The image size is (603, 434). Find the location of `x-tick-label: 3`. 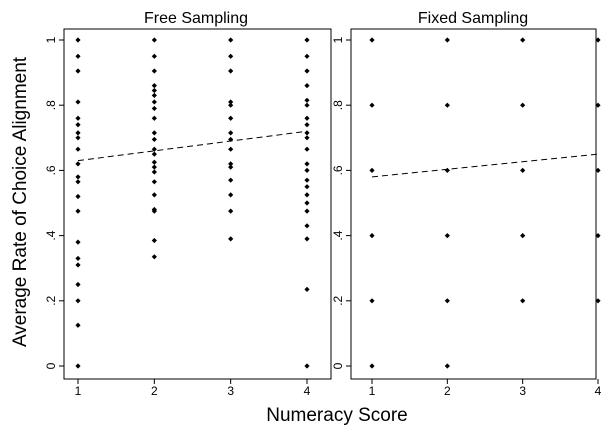

x-tick-label: 3 is located at coordinates (522, 391).